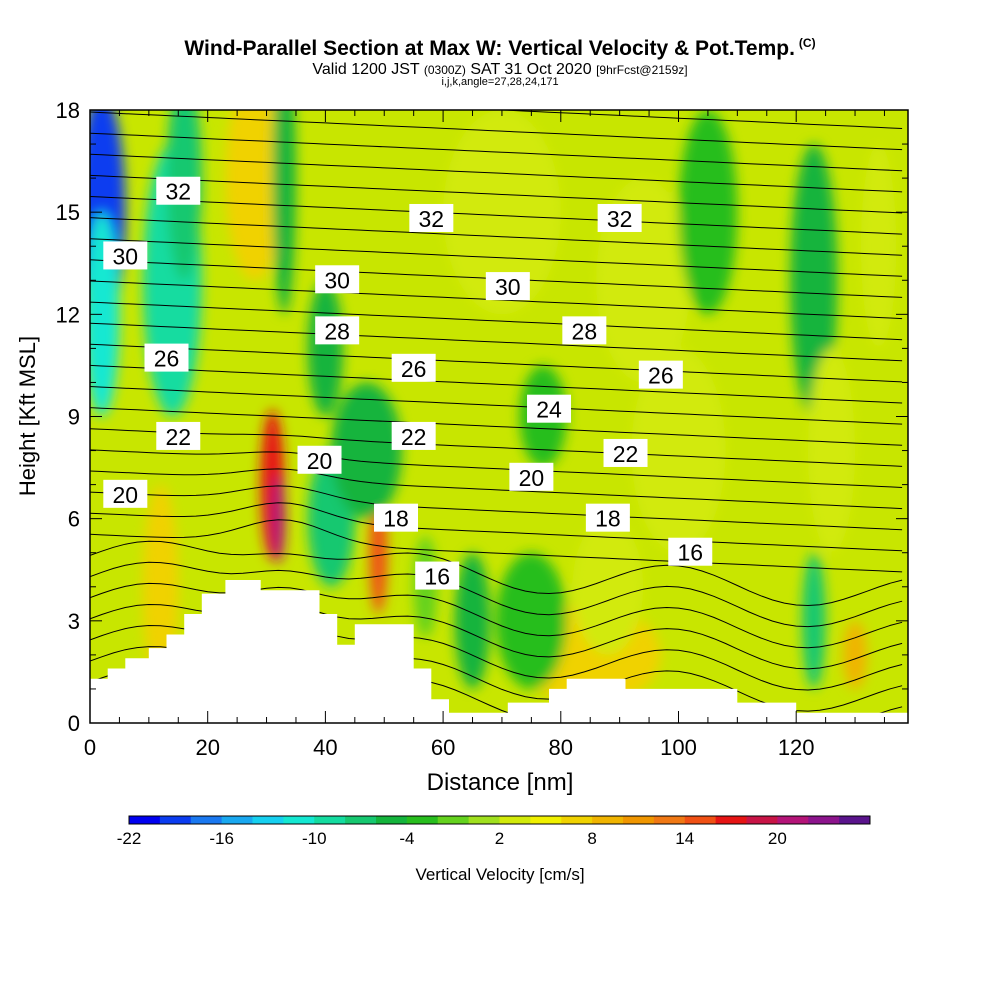 The width and height of the screenshot is (1000, 1000). I want to click on terrain-mask, so click(499, 651).